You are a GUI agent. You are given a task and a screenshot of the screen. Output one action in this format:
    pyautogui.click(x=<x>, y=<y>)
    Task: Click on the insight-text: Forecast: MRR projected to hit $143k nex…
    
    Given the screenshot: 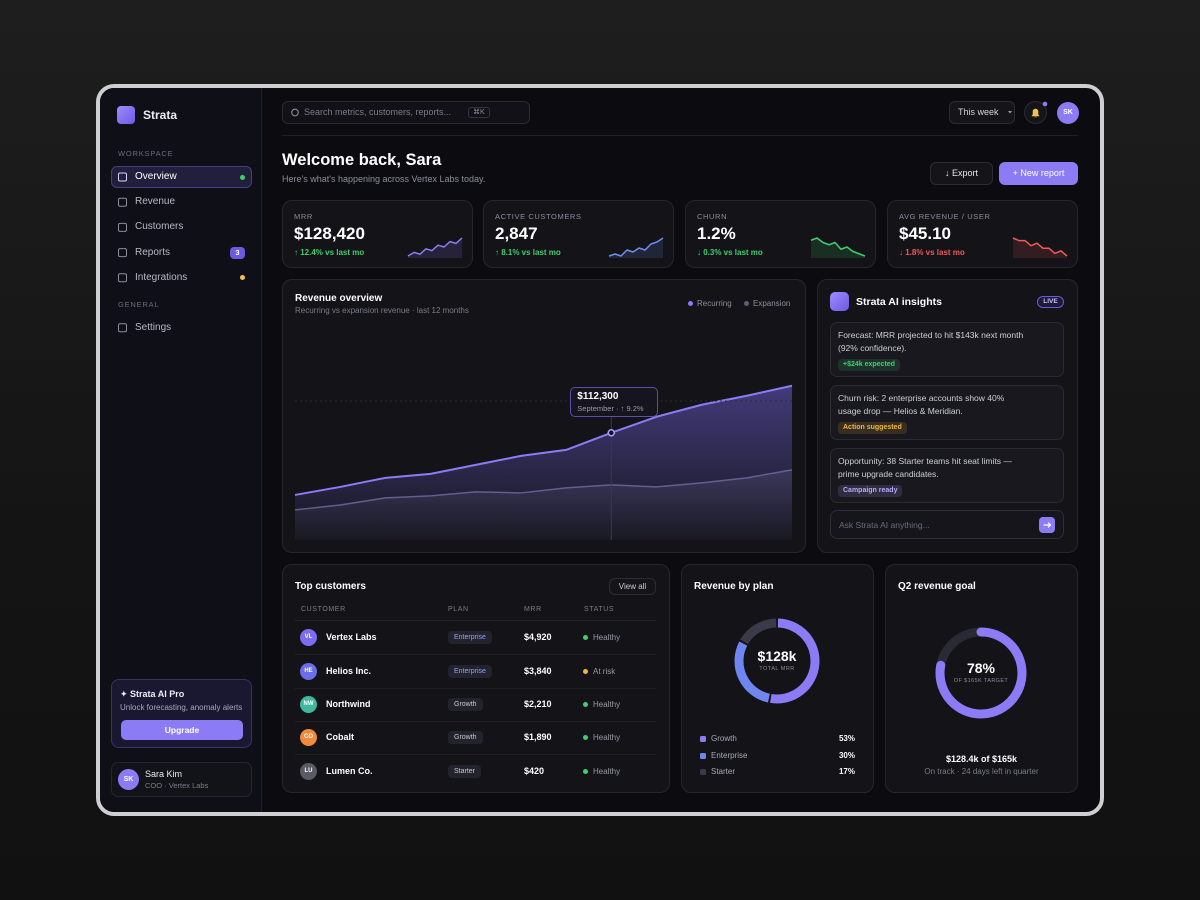 What is the action you would take?
    pyautogui.click(x=931, y=341)
    